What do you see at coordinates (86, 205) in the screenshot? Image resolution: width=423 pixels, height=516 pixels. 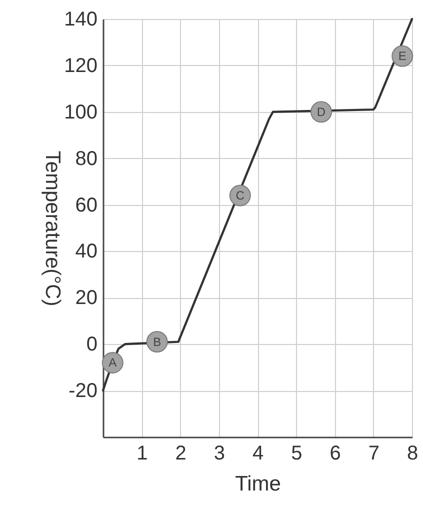 I see `y-tick-label: 60` at bounding box center [86, 205].